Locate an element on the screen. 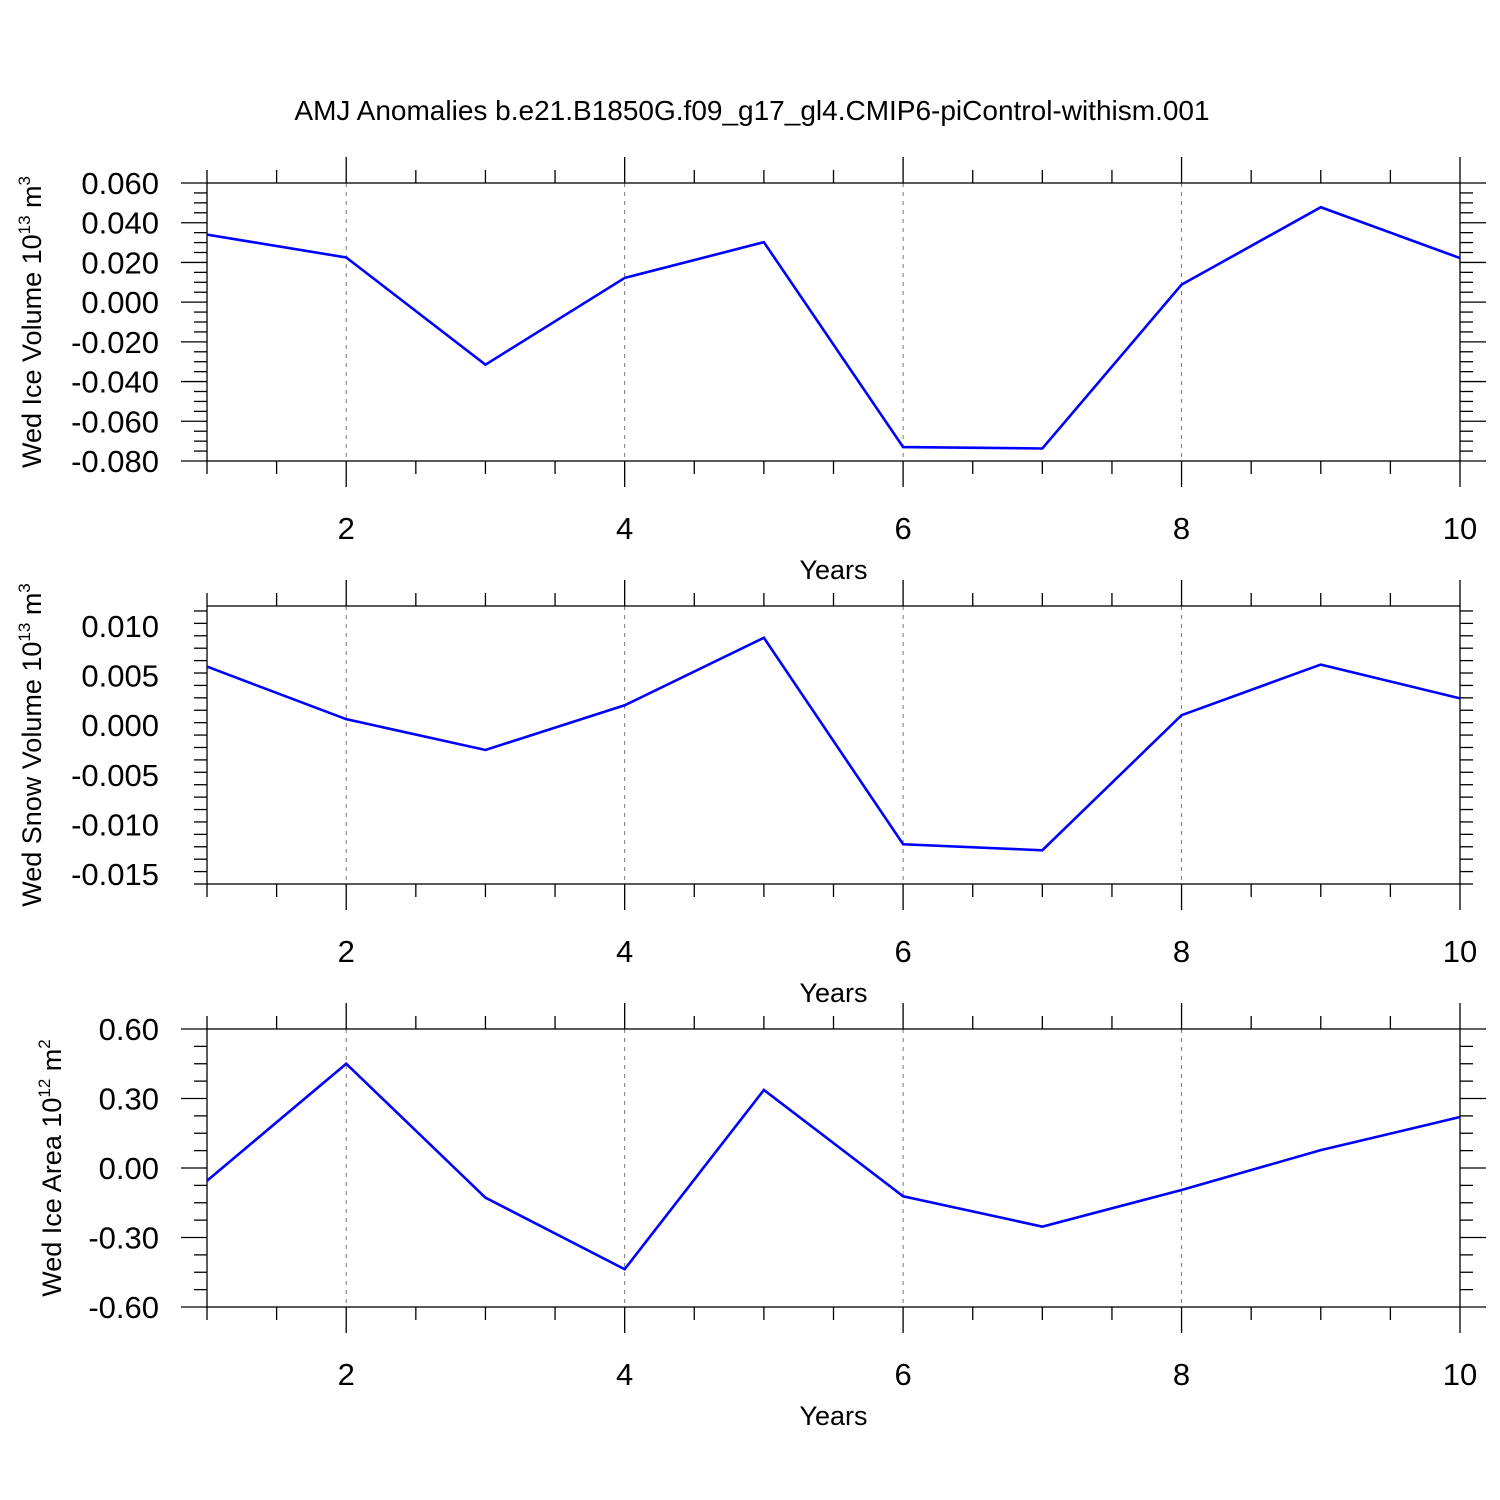 This screenshot has height=1500, width=1500. y-tick-label: -0.30 is located at coordinates (123, 1238).